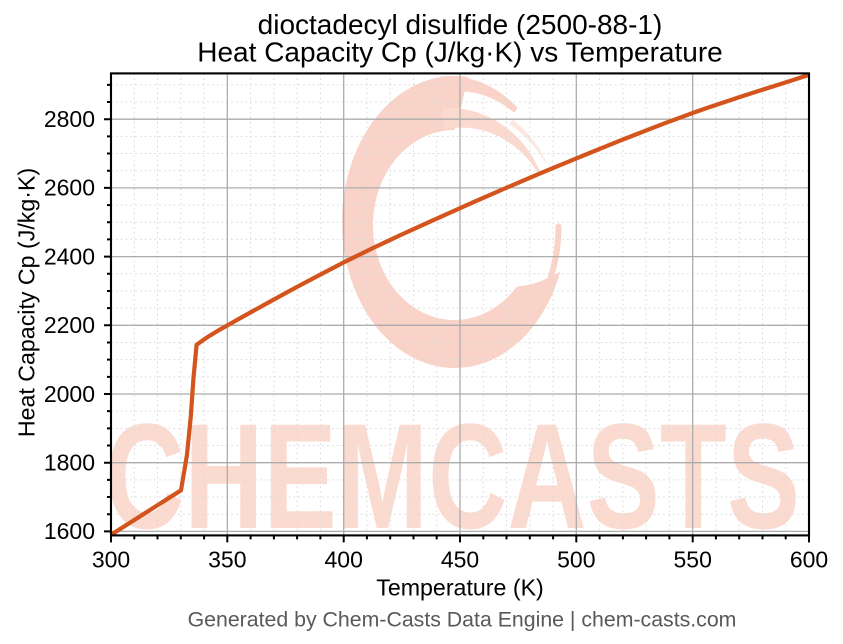 This screenshot has width=843, height=644. Describe the element at coordinates (460, 24) in the screenshot. I see `svg-text:dioctadecyl disulfide (2500-88: dioctadecyl disulfide (2500-88-1)` at that location.